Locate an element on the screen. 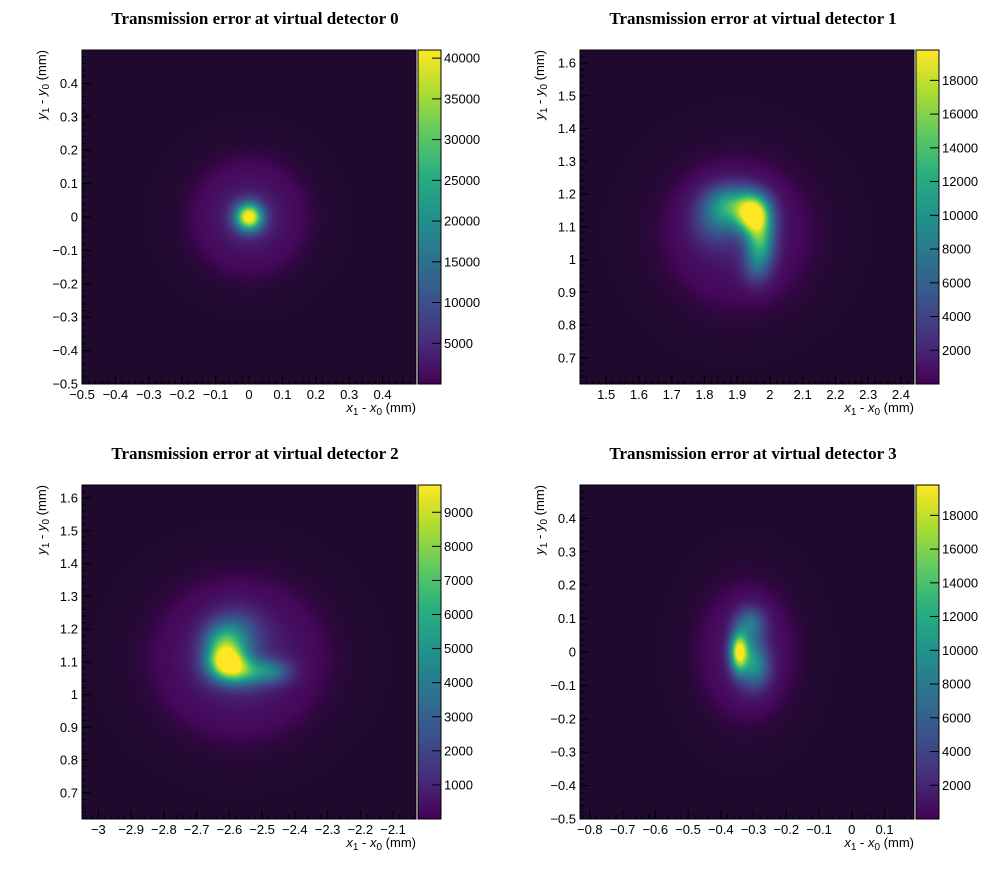 The width and height of the screenshot is (997, 870). x-tick-label: 0.3 is located at coordinates (349, 394).